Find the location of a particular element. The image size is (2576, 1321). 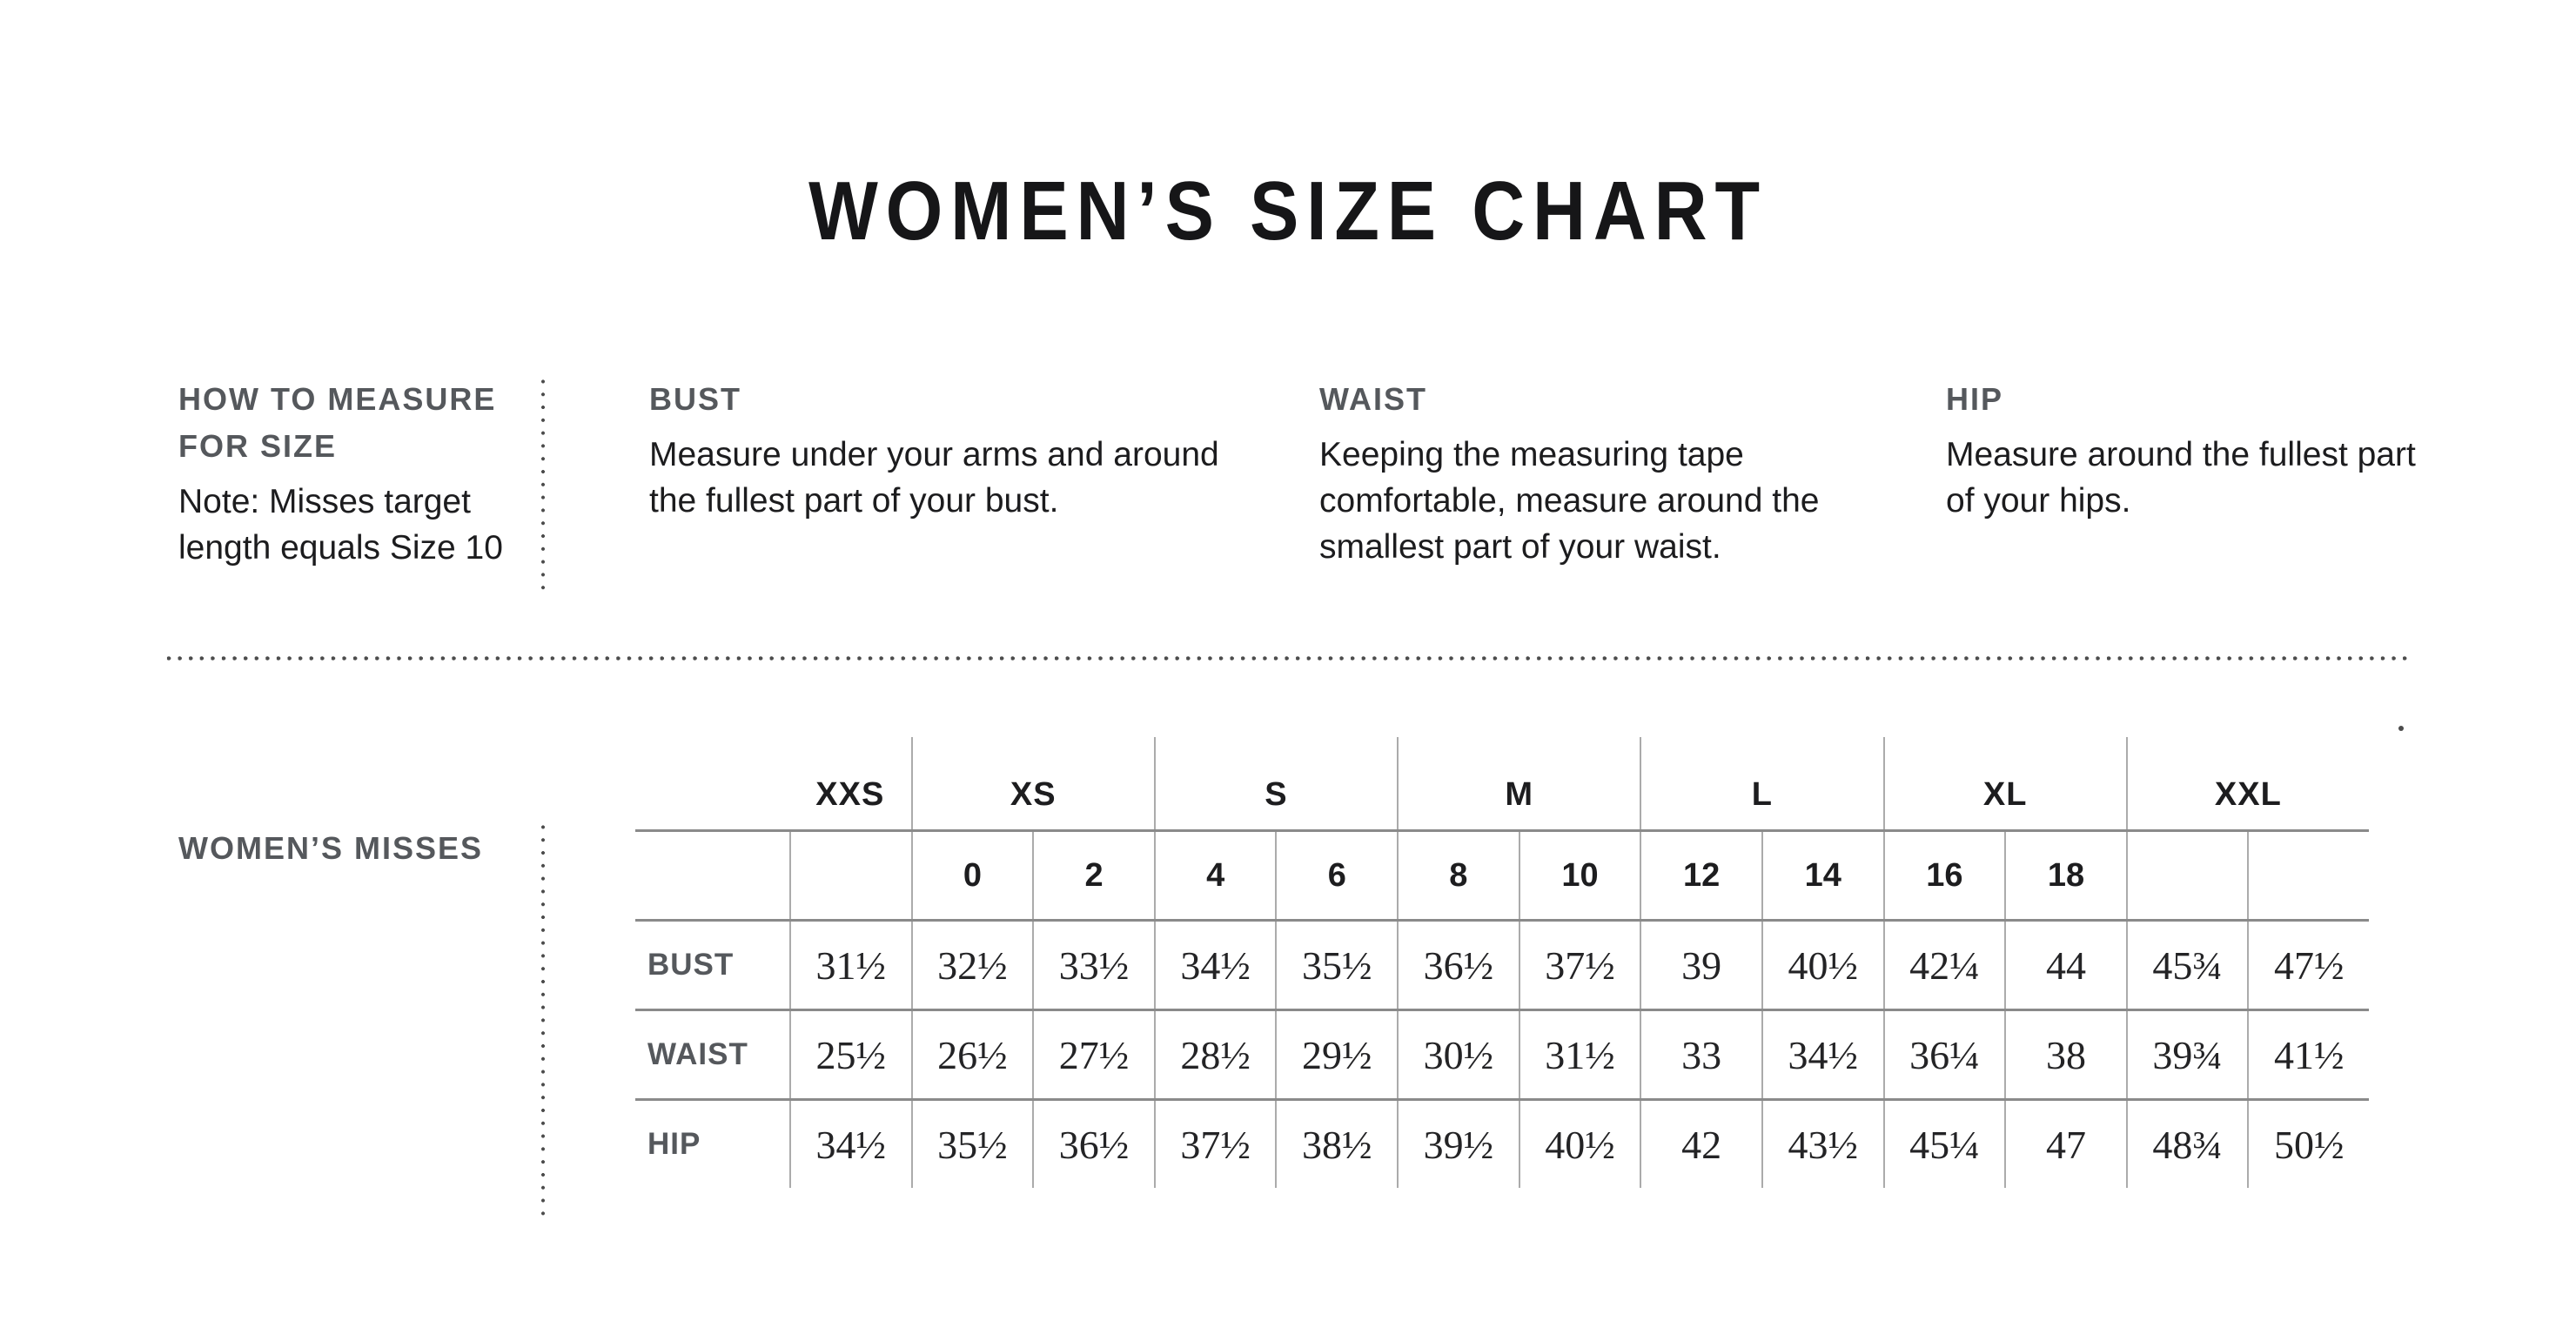

measurement-value-cell: 26½ is located at coordinates (971, 1055).